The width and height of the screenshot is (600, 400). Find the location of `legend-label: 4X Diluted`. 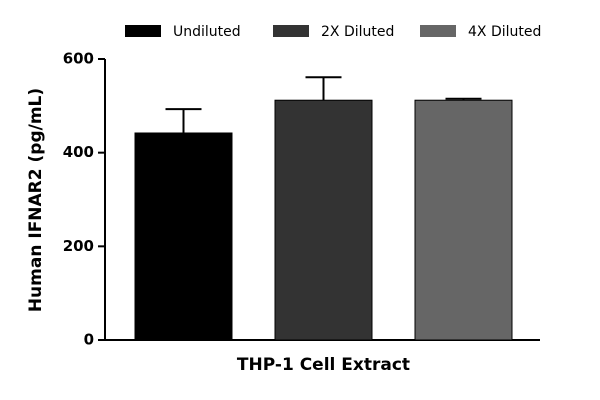

legend-label: 4X Diluted is located at coordinates (504, 32).